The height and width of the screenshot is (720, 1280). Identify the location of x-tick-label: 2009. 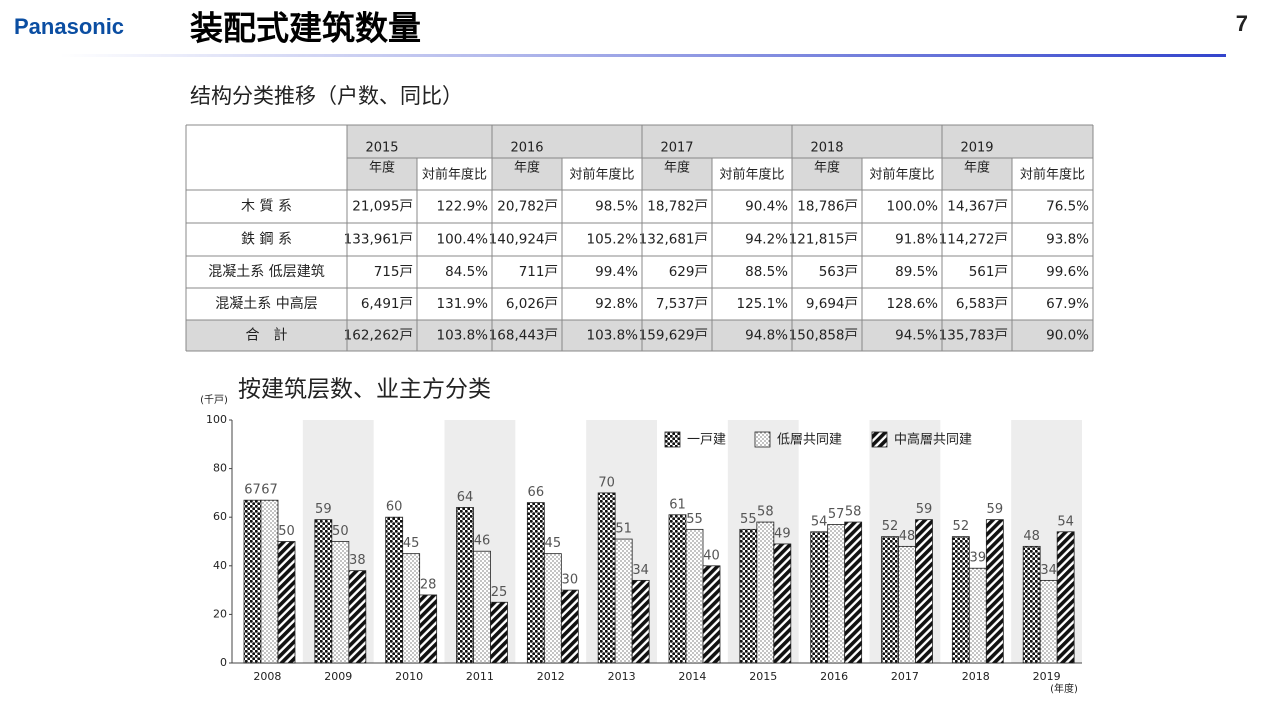
(338, 676).